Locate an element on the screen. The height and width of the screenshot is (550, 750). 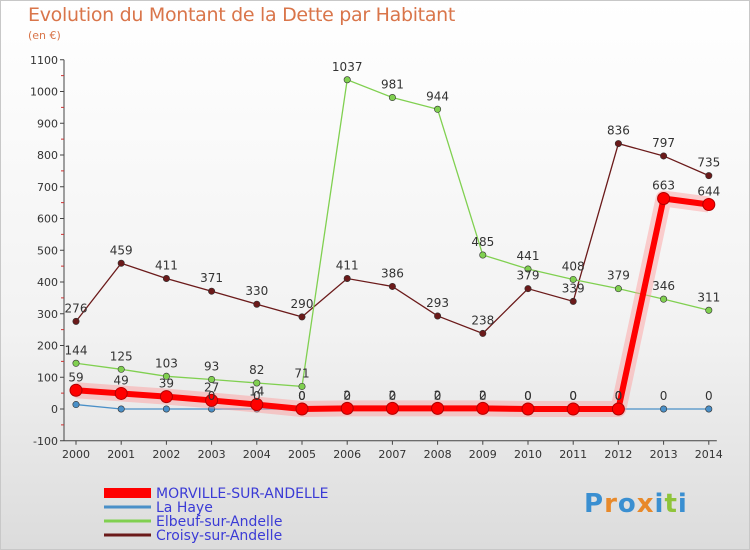
data-label: 836 is located at coordinates (618, 131).